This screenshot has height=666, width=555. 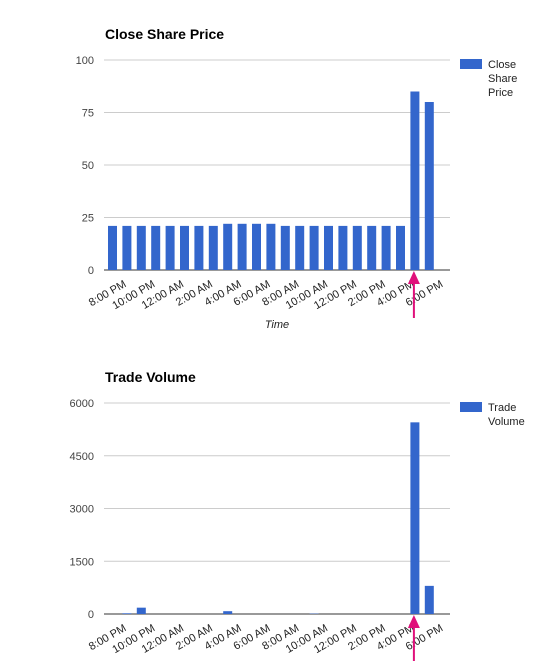 What do you see at coordinates (88, 219) in the screenshot?
I see `y-tick-label: 25` at bounding box center [88, 219].